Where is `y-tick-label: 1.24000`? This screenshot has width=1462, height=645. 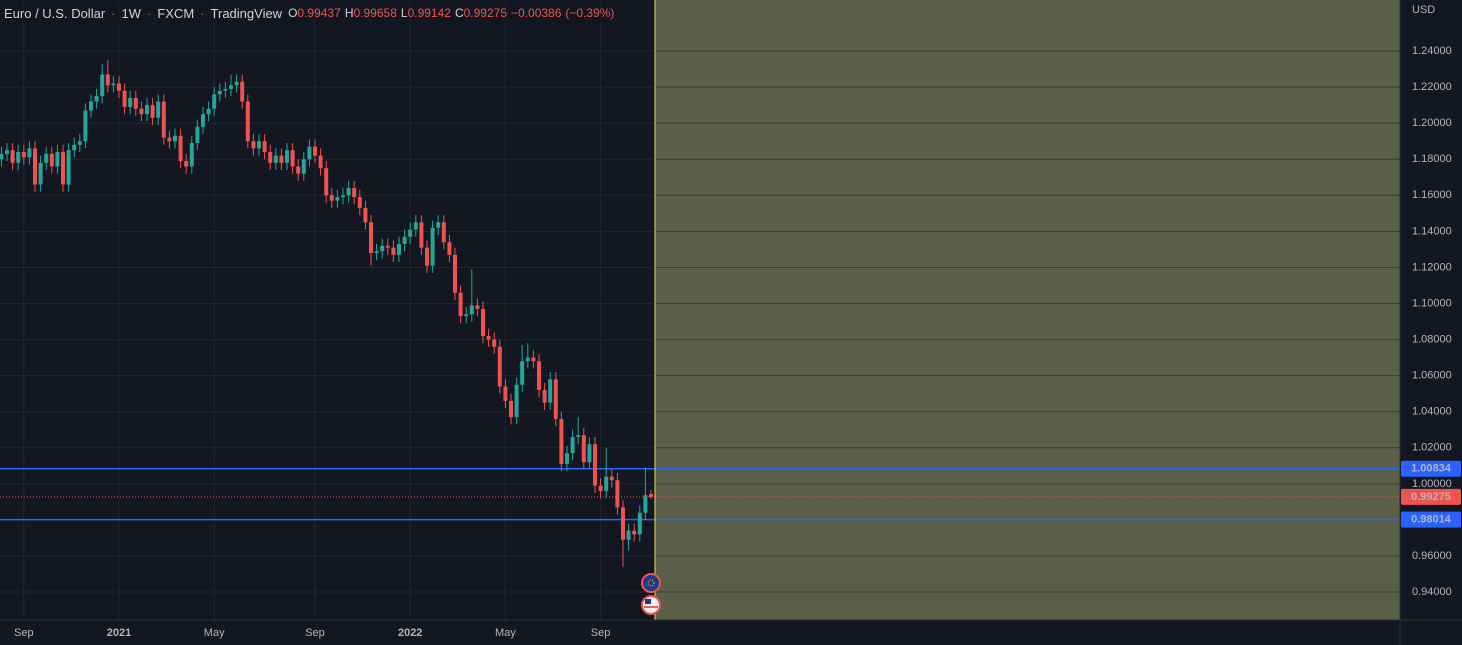 y-tick-label: 1.24000 is located at coordinates (1432, 51).